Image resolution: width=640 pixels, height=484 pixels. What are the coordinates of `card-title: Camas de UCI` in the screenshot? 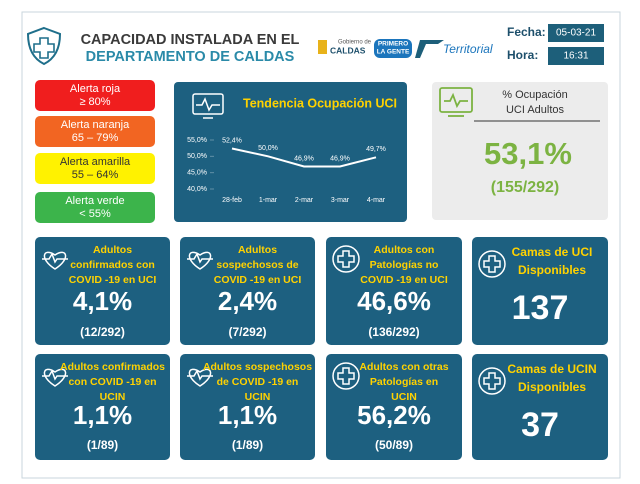 It's located at (552, 252).